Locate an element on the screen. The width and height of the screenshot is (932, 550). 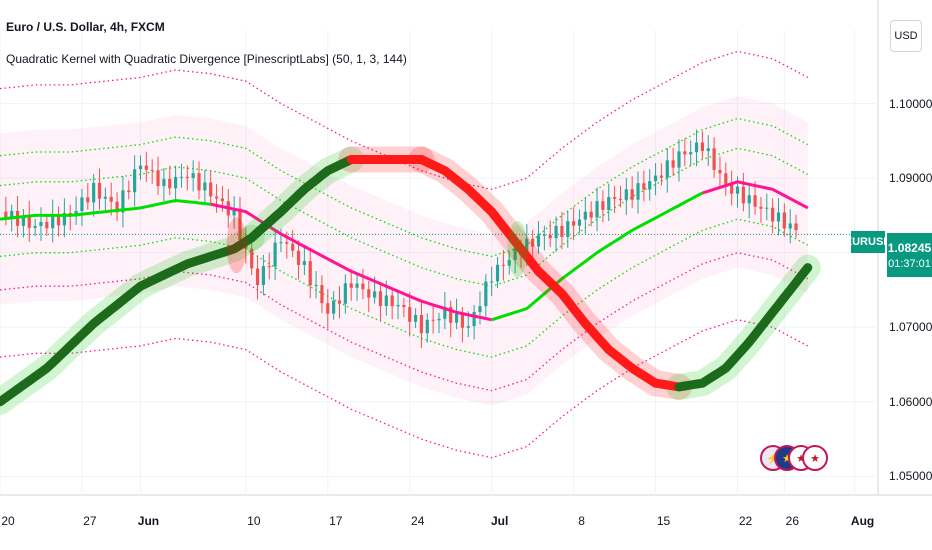
bar-countdown: 01:37:01 is located at coordinates (909, 263).